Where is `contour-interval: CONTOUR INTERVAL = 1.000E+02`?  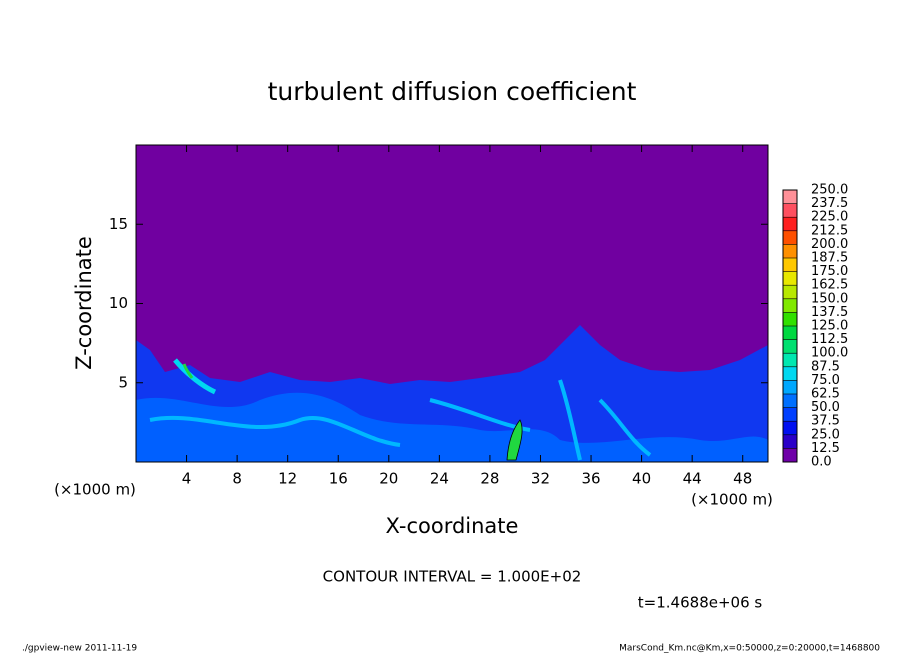 contour-interval: CONTOUR INTERVAL = 1.000E+02 is located at coordinates (452, 577).